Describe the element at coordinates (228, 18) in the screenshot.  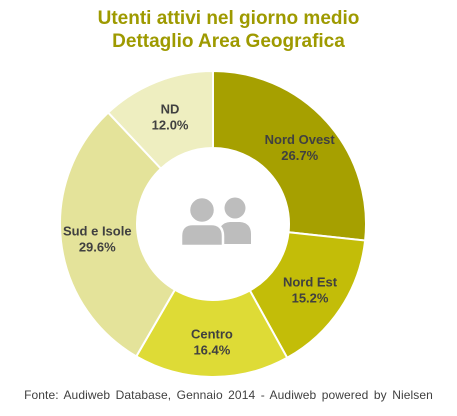
I see `chart-title: Utenti attivi nel giorno medio` at that location.